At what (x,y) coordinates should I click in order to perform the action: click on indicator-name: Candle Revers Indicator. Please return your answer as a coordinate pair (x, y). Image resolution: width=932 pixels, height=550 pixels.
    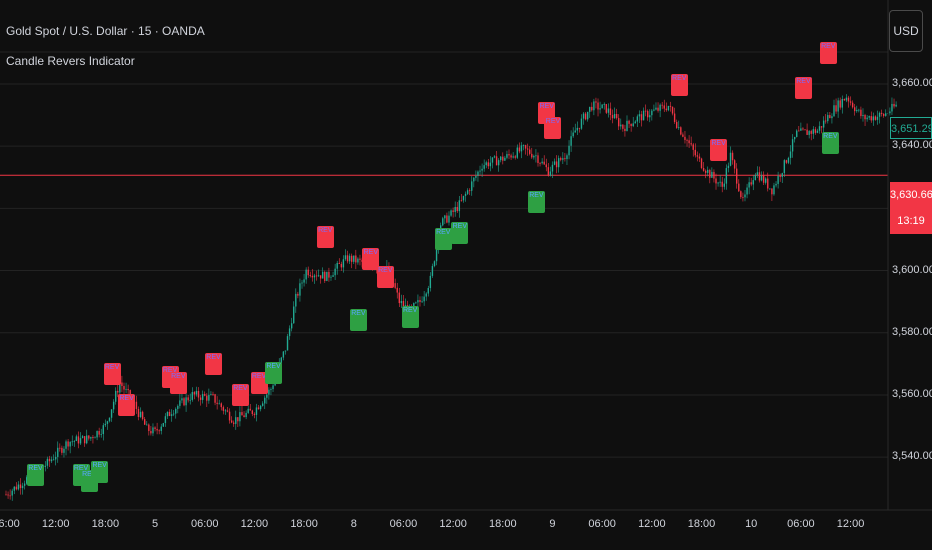
    Looking at the image, I should click on (70, 61).